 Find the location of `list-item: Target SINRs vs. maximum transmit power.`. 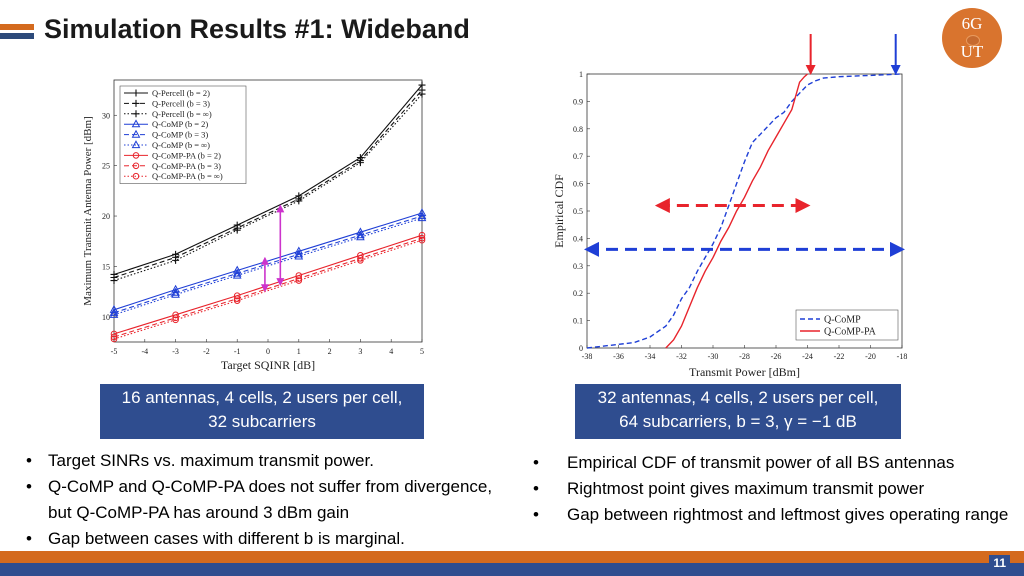

list-item: Target SINRs vs. maximum transmit power. is located at coordinates (267, 461).